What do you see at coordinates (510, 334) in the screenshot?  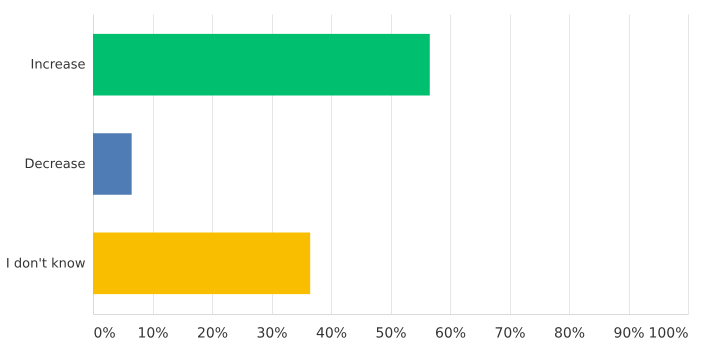 I see `x-tick-label: 70%` at bounding box center [510, 334].